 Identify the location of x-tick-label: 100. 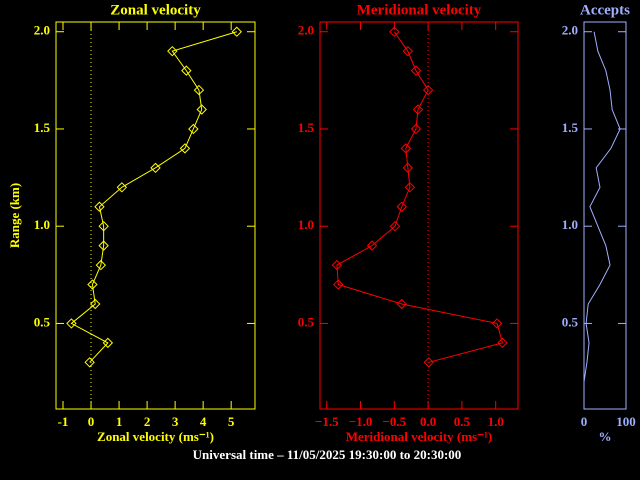
(626, 421).